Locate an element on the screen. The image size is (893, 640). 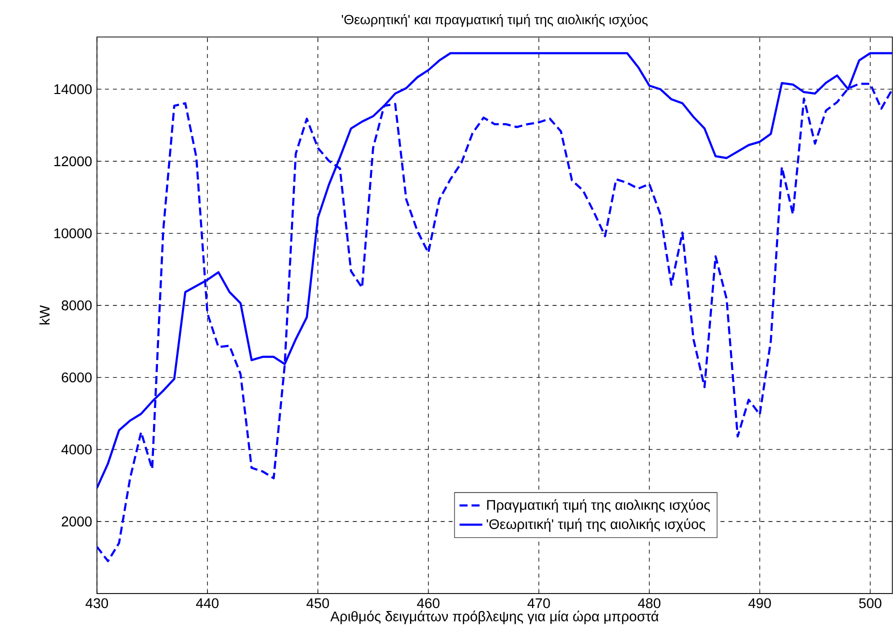
x-tick-label: 480 is located at coordinates (649, 603).